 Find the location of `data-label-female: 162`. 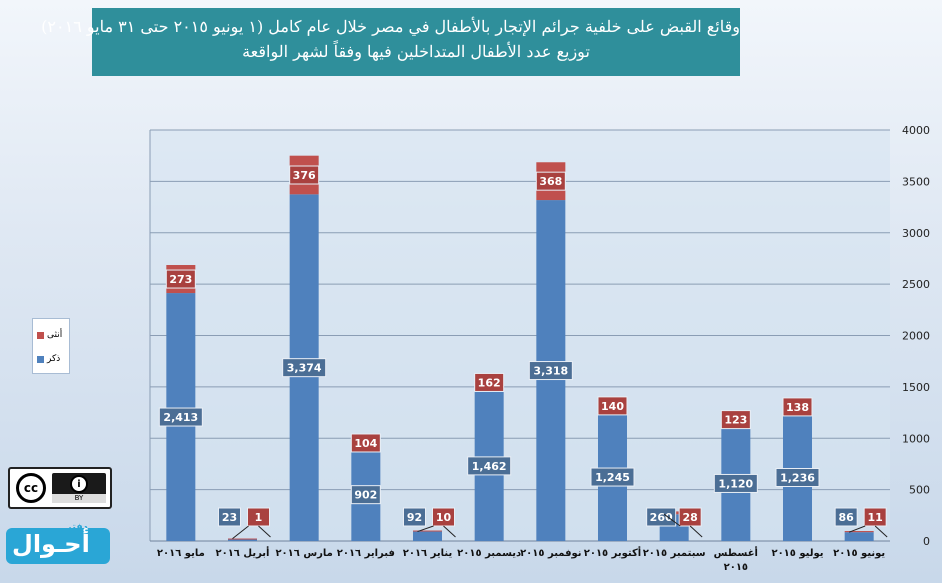

data-label-female: 162 is located at coordinates (489, 382).